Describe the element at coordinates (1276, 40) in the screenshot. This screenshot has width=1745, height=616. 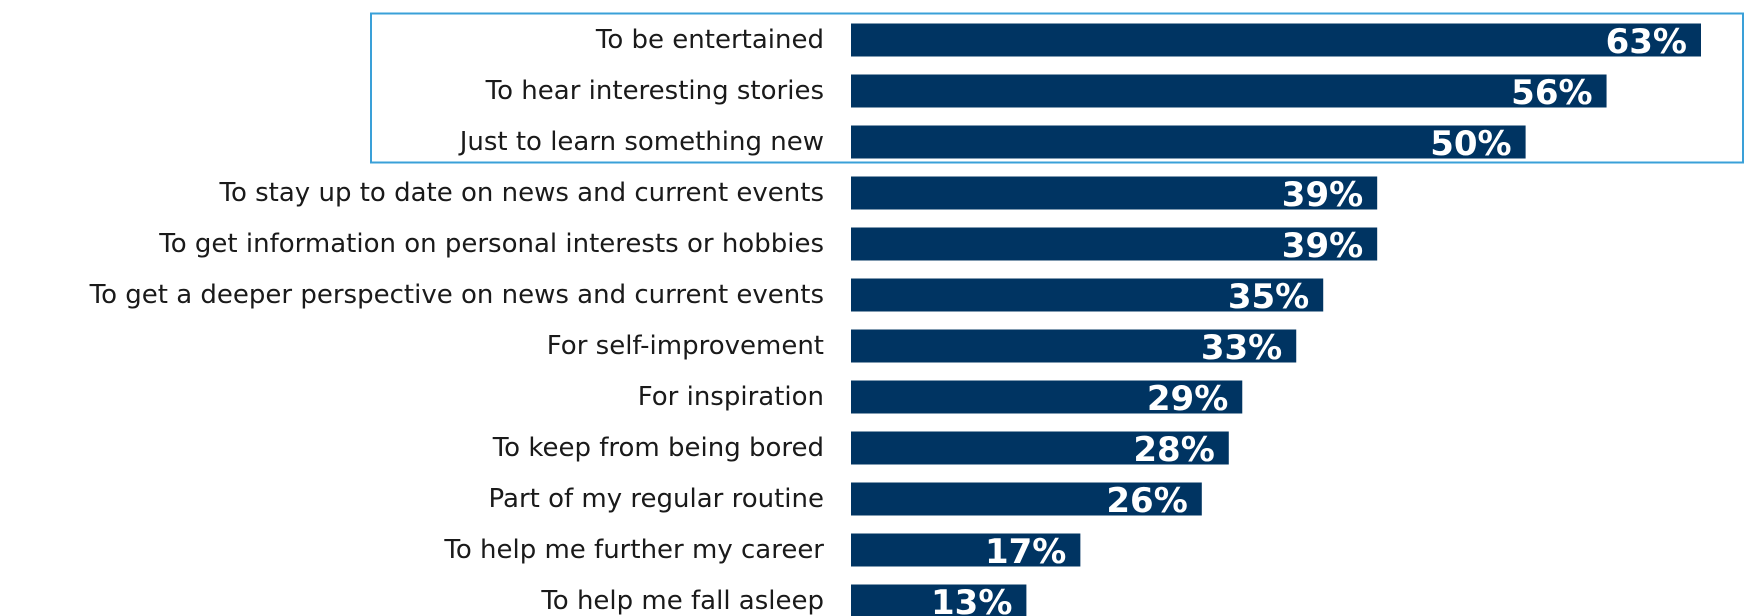
I see `bar-to-be-entertained` at that location.